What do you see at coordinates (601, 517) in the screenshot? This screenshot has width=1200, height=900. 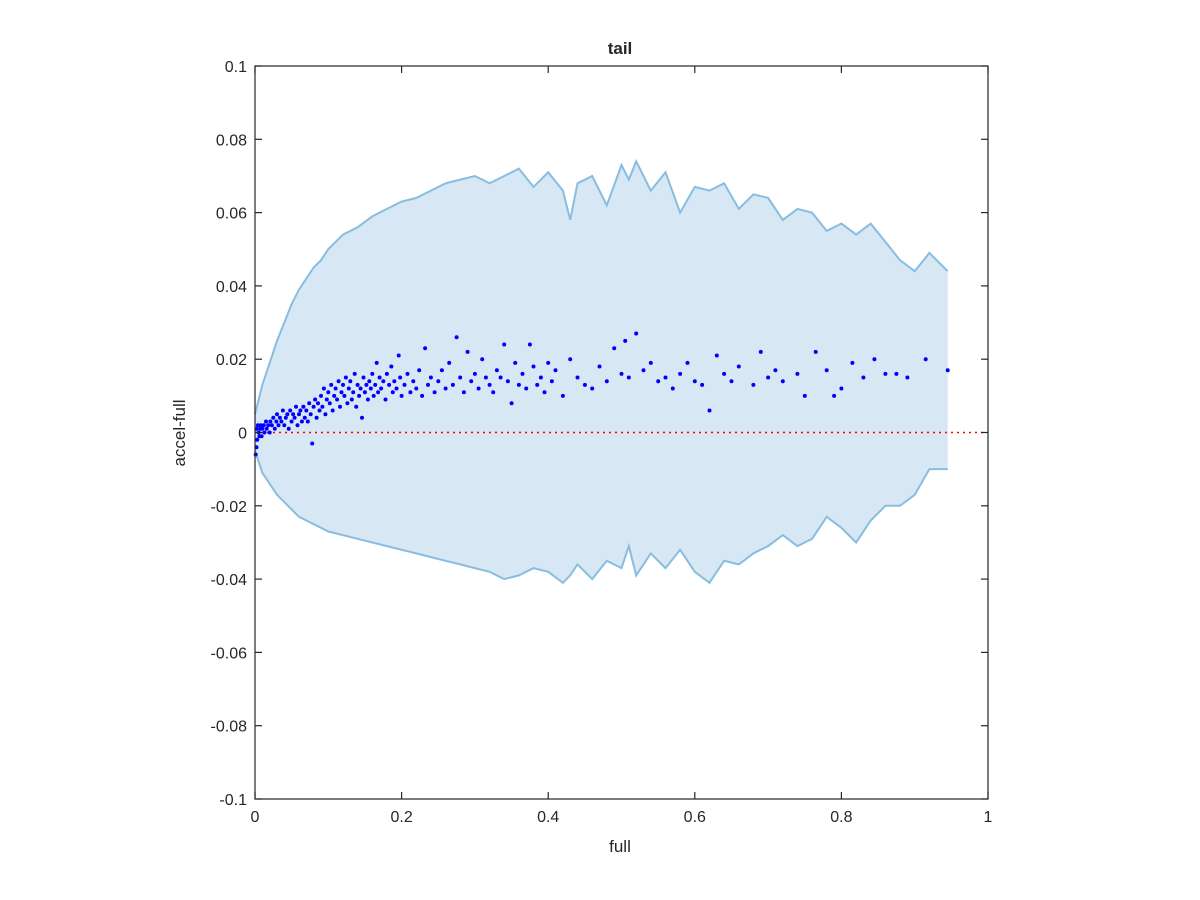 I see `lower-band-line` at bounding box center [601, 517].